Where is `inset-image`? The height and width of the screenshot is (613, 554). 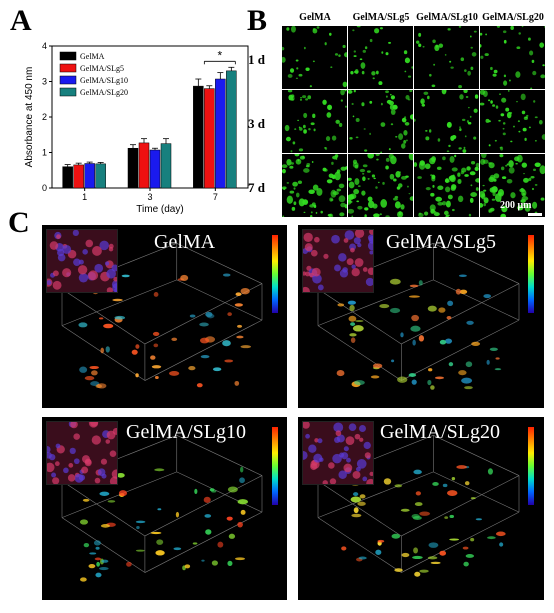 inset-image is located at coordinates (338, 453).